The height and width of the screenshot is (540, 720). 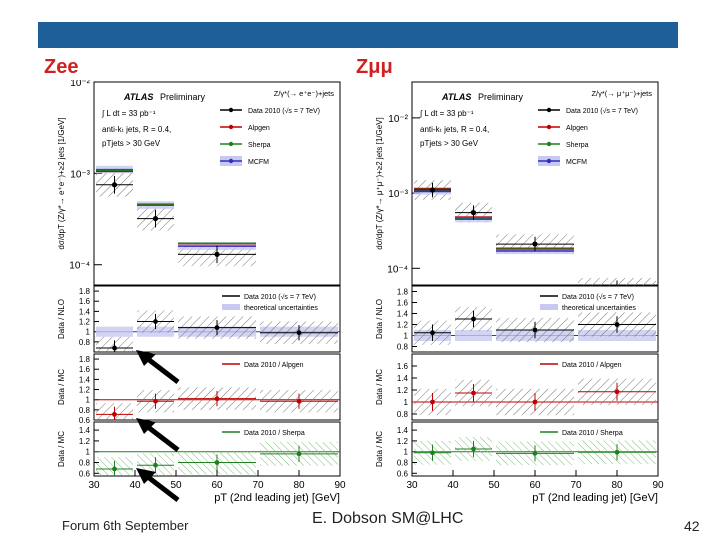 I want to click on footer-event: Forum 6th September, so click(x=125, y=525).